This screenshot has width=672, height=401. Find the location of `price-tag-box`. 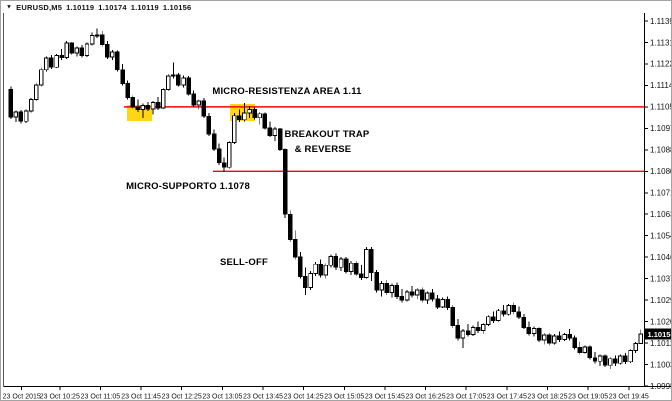

price-tag-box is located at coordinates (658, 334).